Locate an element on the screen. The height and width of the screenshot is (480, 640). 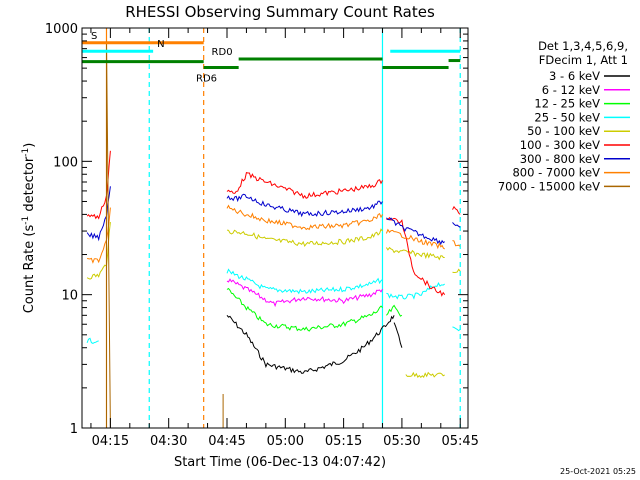
legend-entry: 300 - 800 keV is located at coordinates (560, 159).